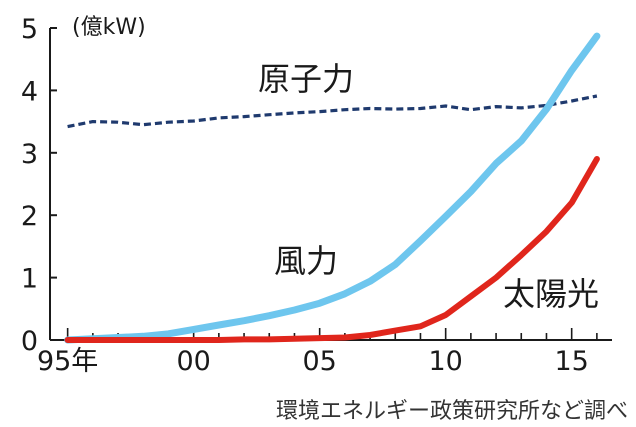 This screenshot has width=636, height=427. What do you see at coordinates (306, 261) in the screenshot?
I see `series-label-wind: 風力` at bounding box center [306, 261].